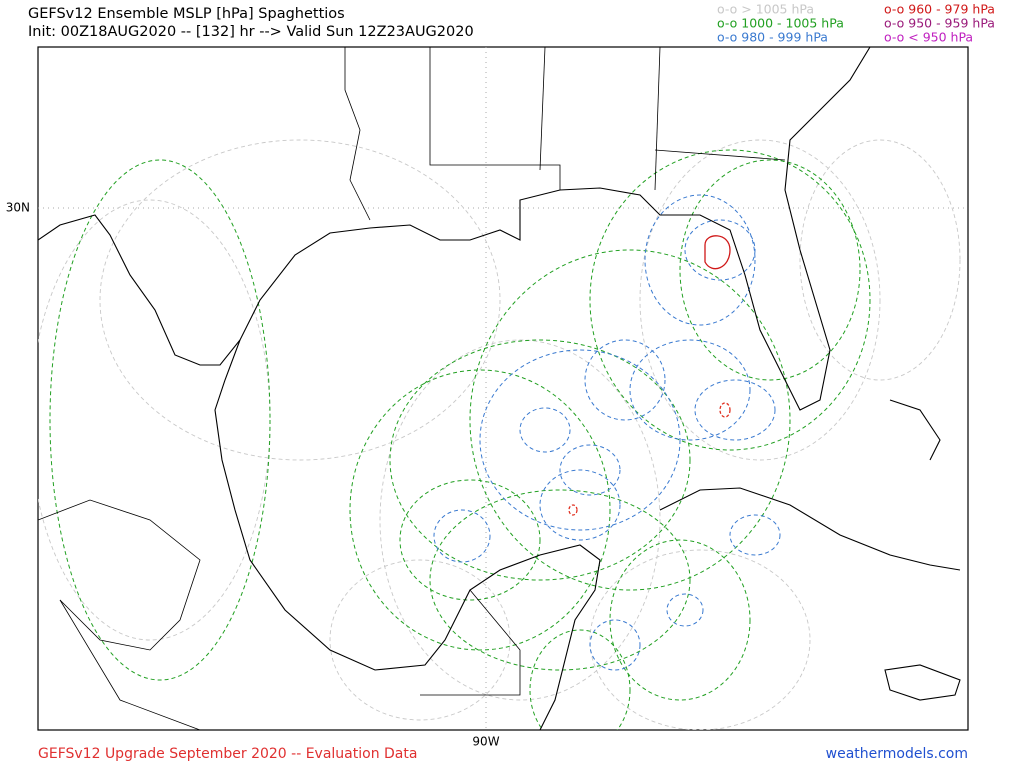 The height and width of the screenshot is (768, 1024). Describe the element at coordinates (939, 9) in the screenshot. I see `legend-entry: o-o 960 - 979 hPa` at that location.